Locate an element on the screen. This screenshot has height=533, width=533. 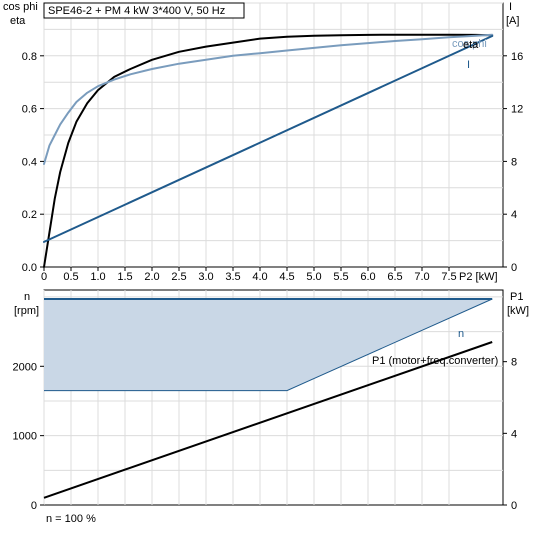
y-right-tick-label: 0 is located at coordinates (514, 268).